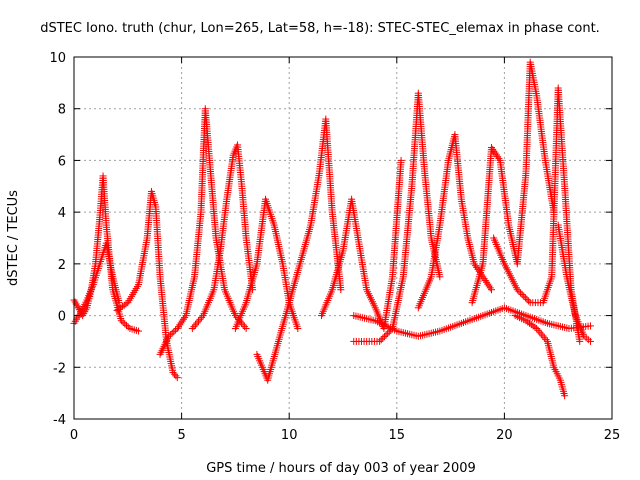 Image resolution: width=640 pixels, height=480 pixels. Describe the element at coordinates (62, 317) in the screenshot. I see `y-tick-label: 0` at that location.